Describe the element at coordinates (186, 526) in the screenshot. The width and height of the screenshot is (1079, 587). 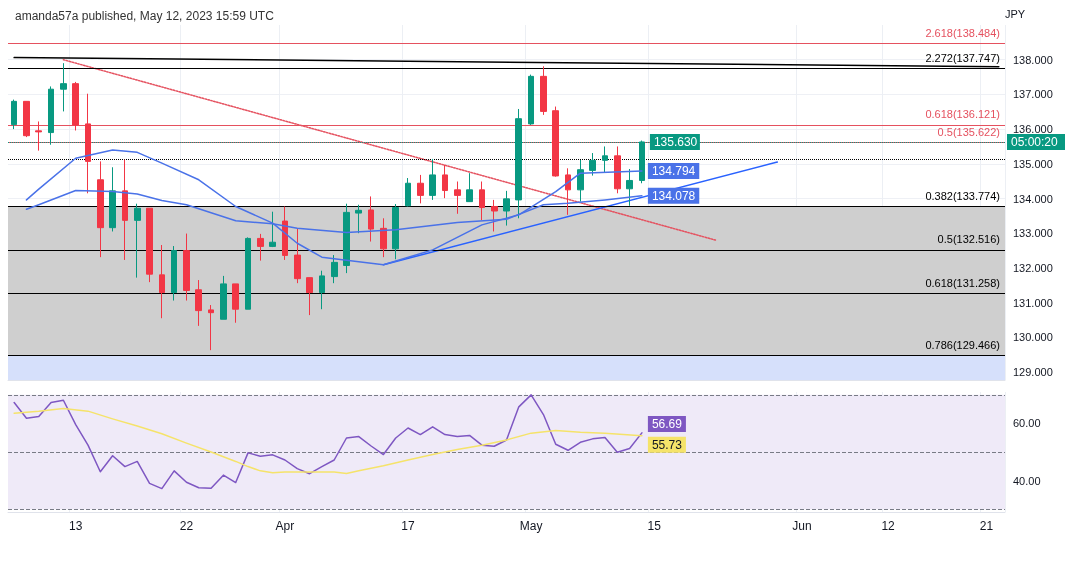
I see `x-tick-label: 22` at that location.